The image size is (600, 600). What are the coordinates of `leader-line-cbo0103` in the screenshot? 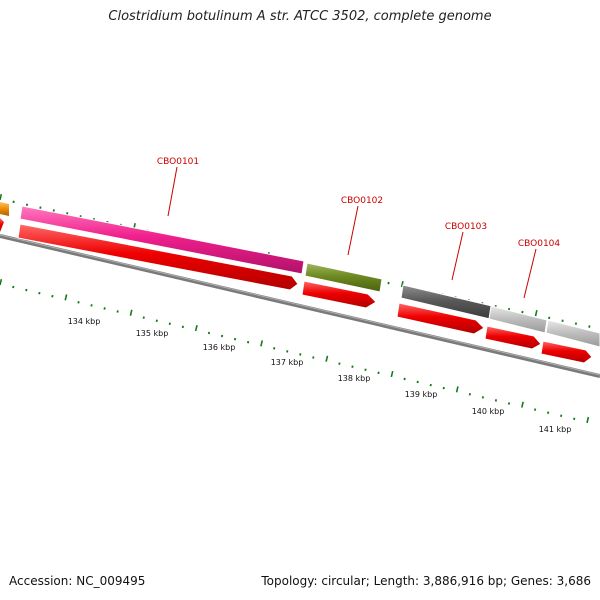 It's located at (457, 256).